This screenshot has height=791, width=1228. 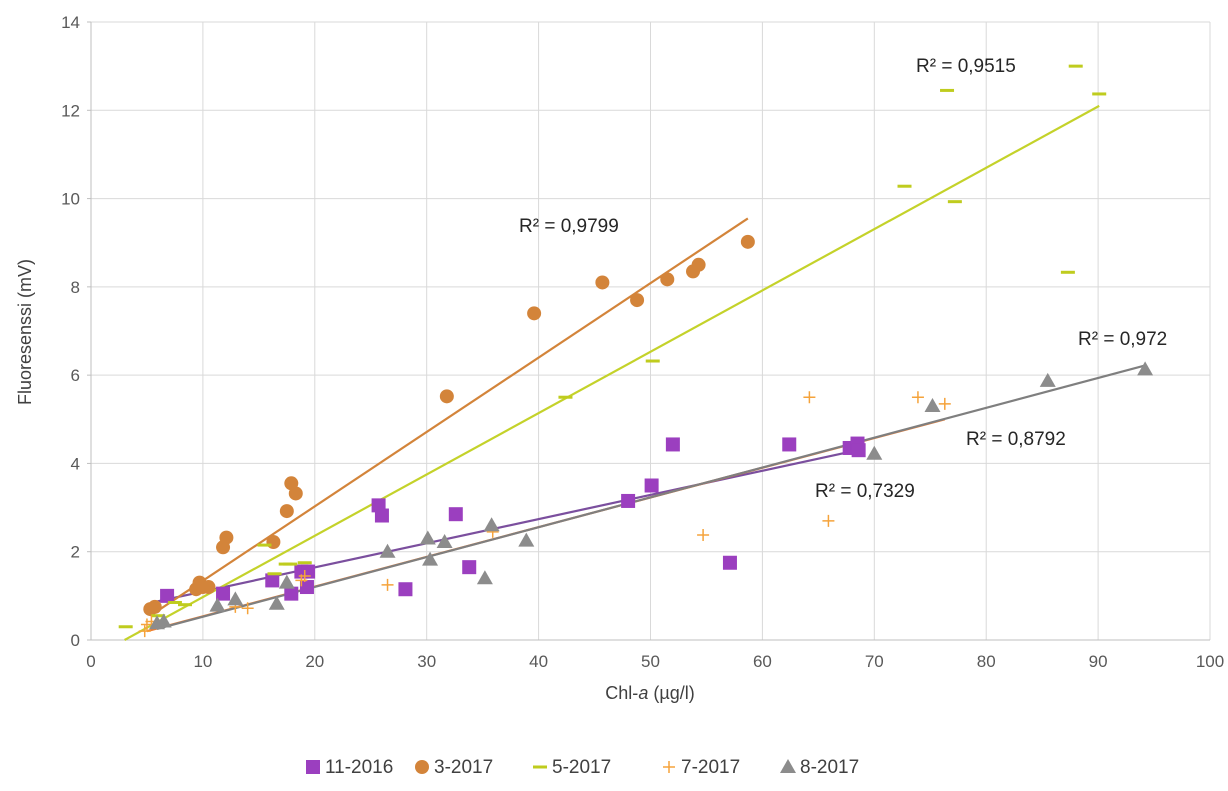 I want to click on x-axis-title-italic: a, so click(x=643, y=693).